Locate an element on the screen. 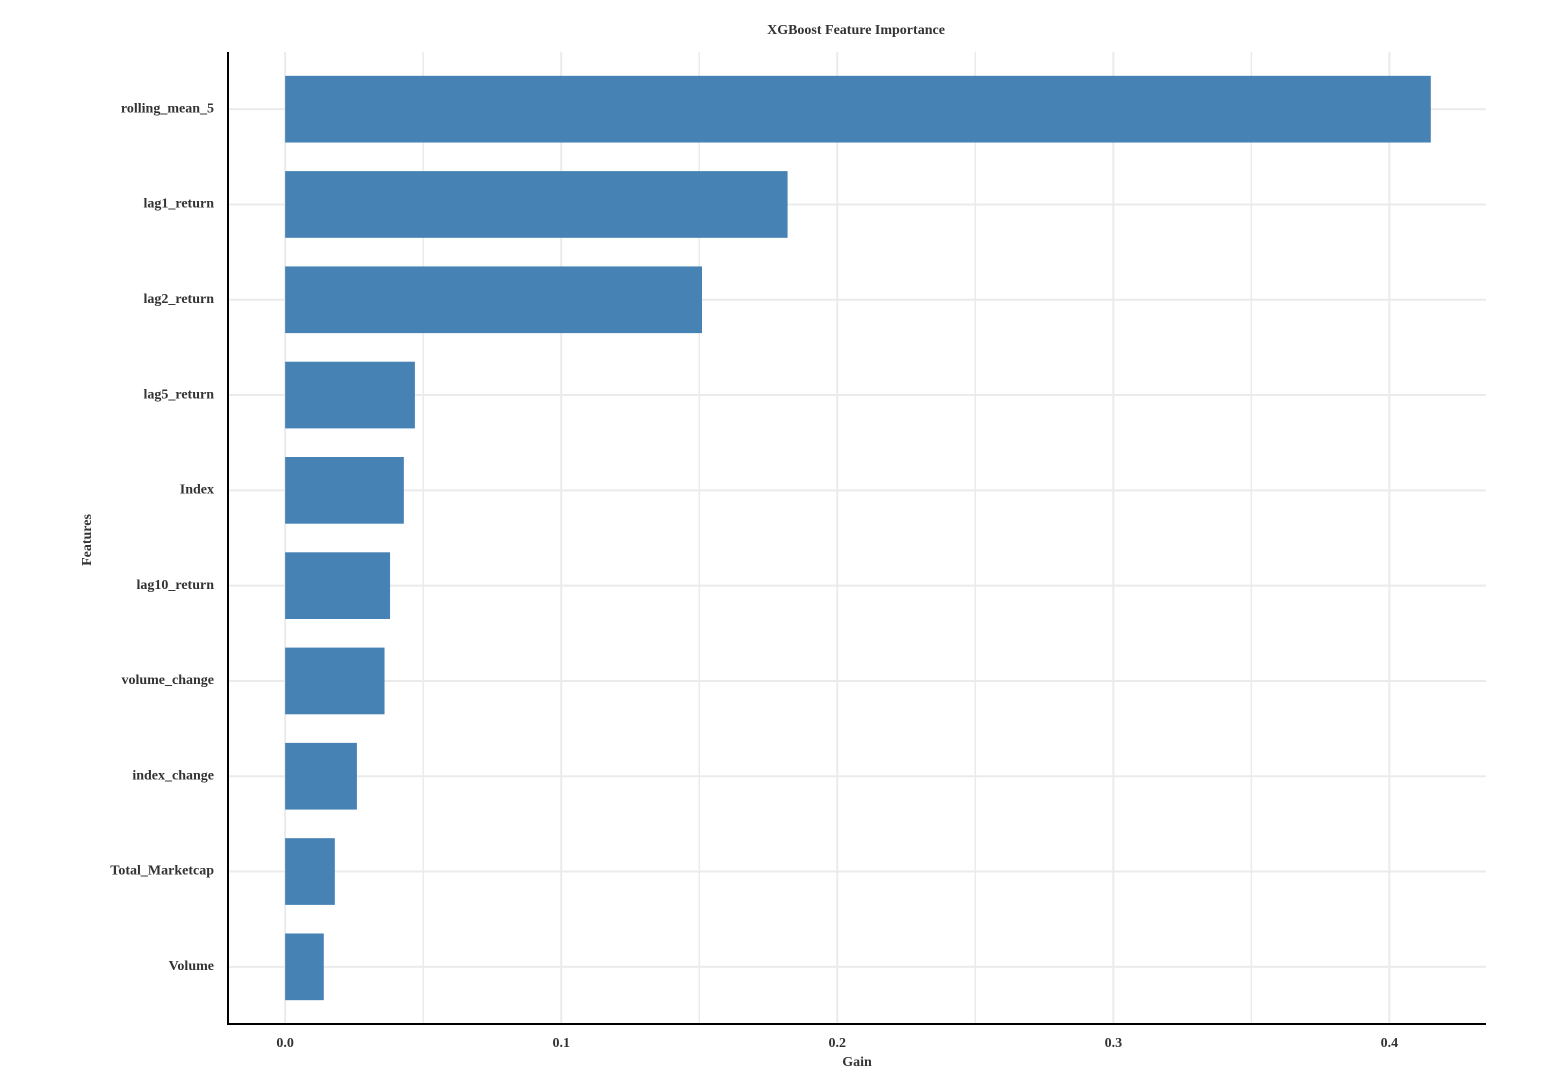  y-tick-label: index_change is located at coordinates (173, 775).